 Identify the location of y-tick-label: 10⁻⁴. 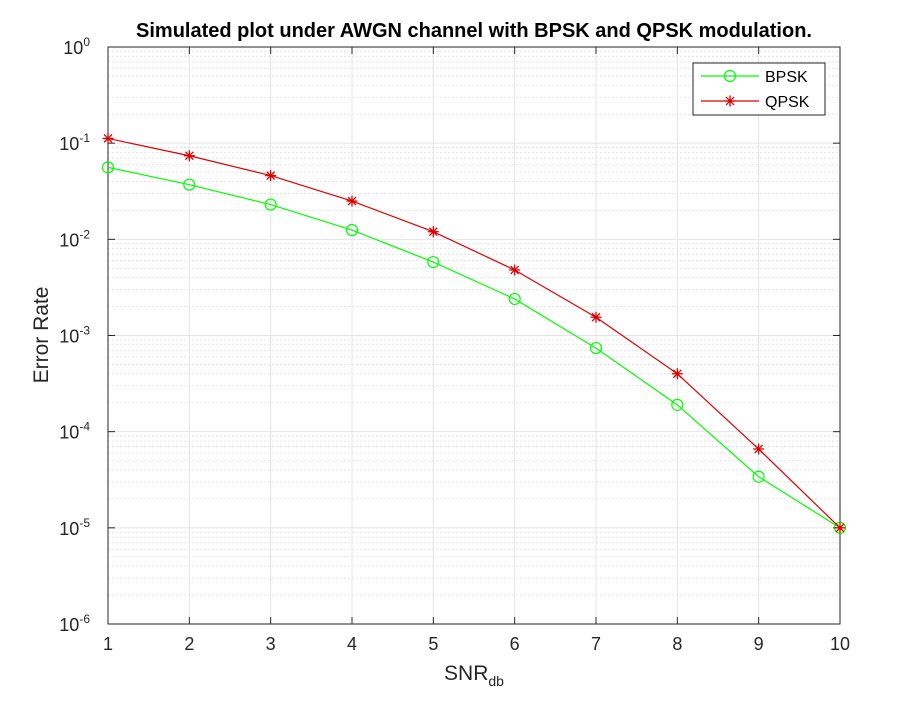
(74, 431).